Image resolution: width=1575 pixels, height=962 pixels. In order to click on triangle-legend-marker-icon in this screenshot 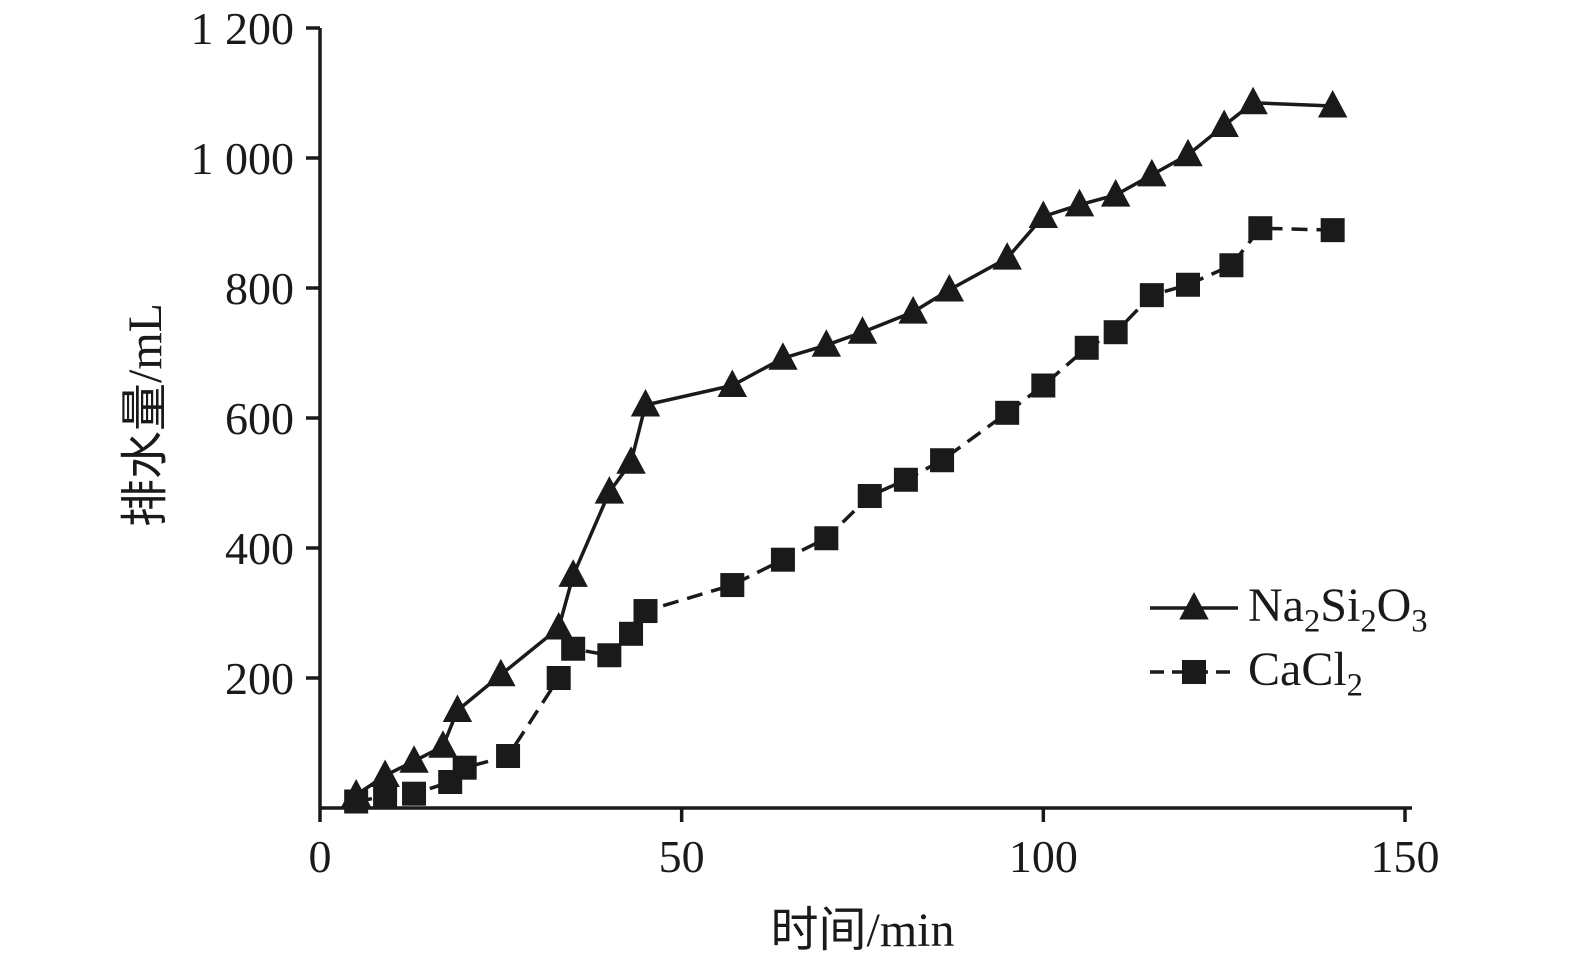, I will do `click(1194, 606)`.